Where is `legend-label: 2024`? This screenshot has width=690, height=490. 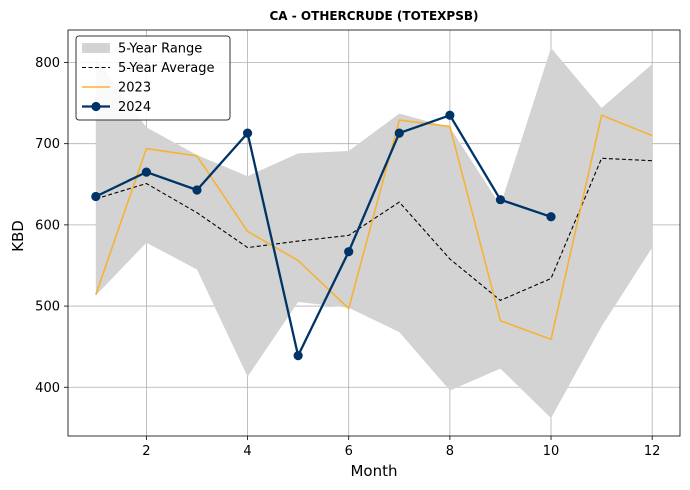 legend-label: 2024 is located at coordinates (134, 107).